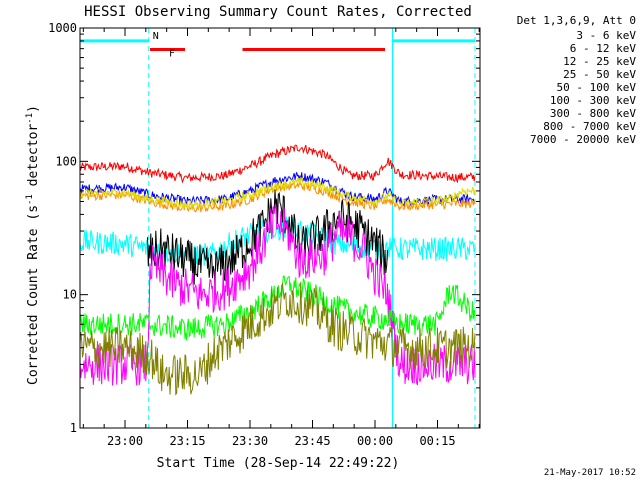 The height and width of the screenshot is (480, 640). I want to click on y-tick-label-1: 10, so click(70, 295).